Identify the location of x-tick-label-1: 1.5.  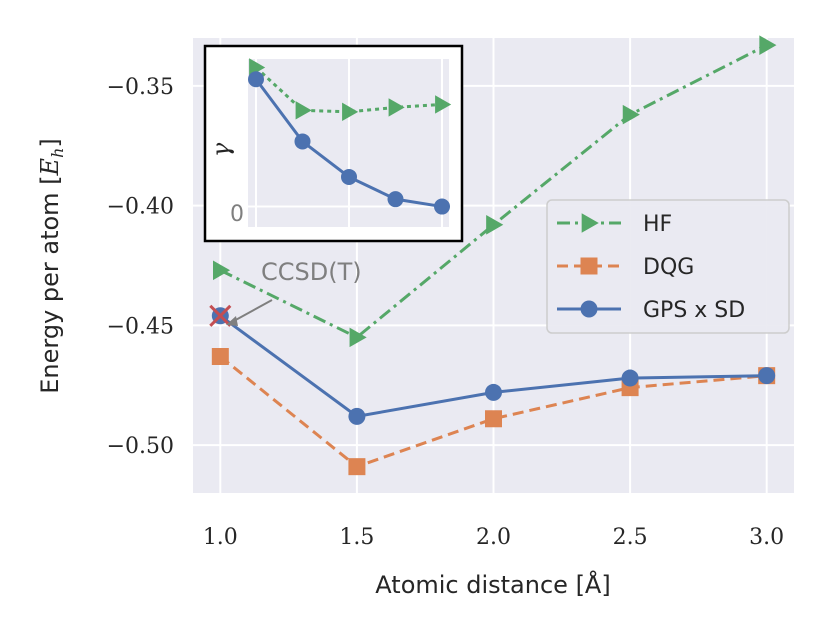
(356, 537).